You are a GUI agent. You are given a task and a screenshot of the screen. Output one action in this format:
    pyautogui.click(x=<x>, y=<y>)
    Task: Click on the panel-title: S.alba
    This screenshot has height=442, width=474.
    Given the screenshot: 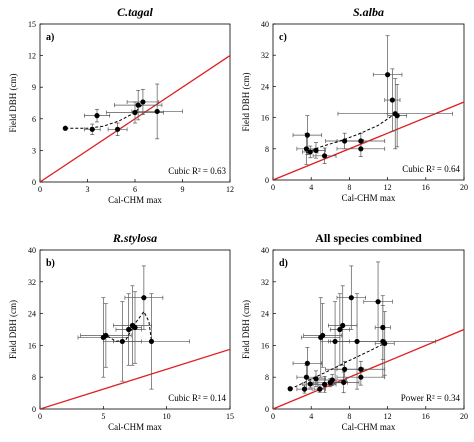 What is the action you would take?
    pyautogui.click(x=368, y=12)
    